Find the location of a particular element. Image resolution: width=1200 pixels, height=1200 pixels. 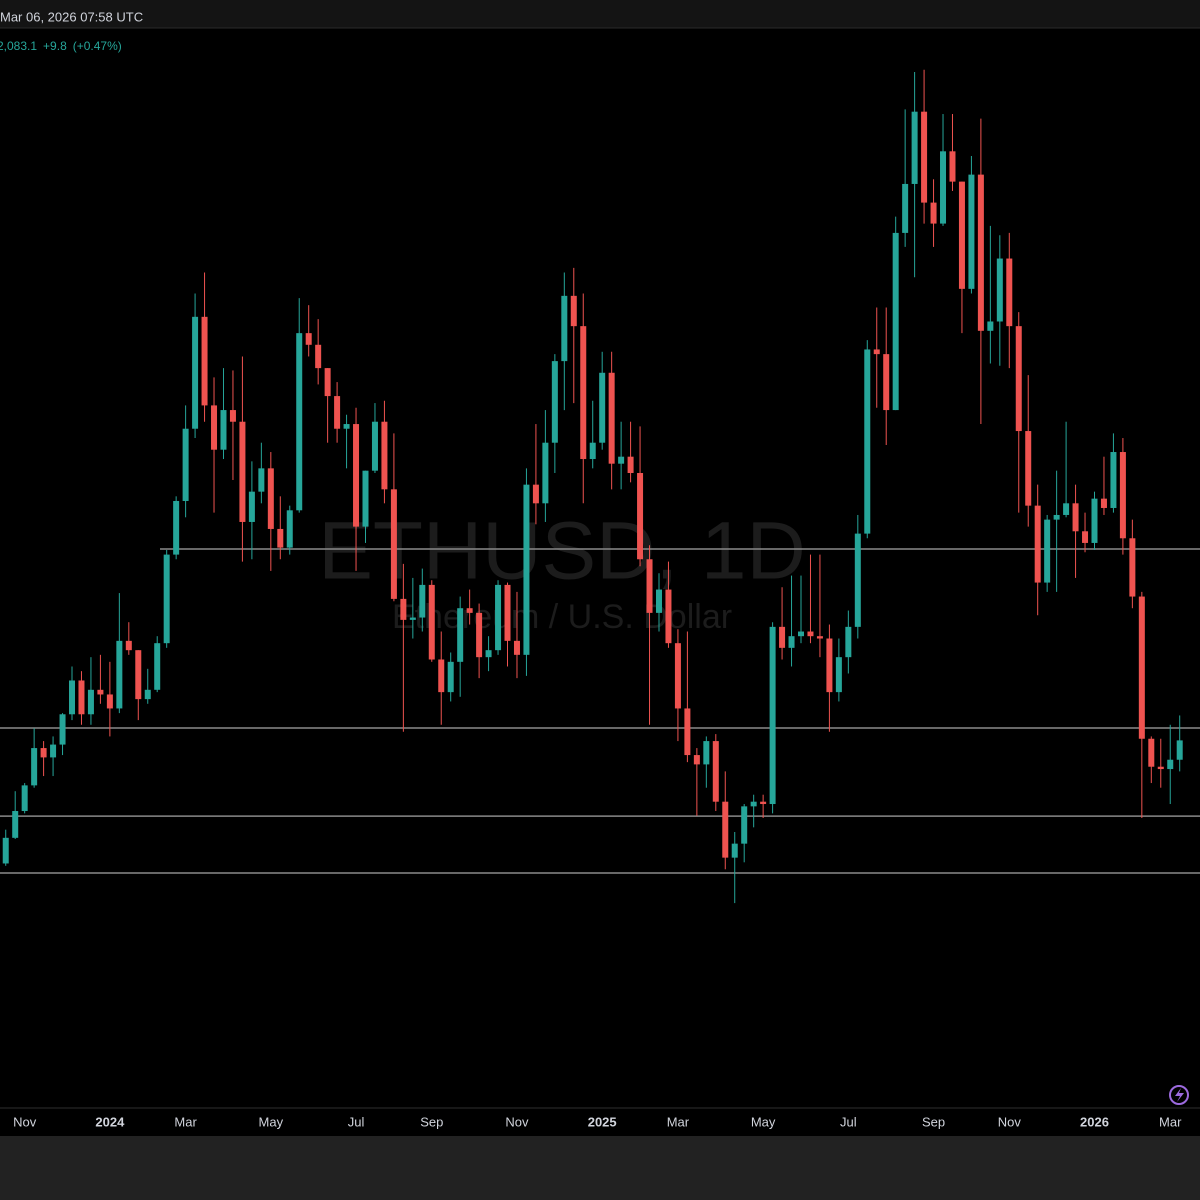

last-price: 2,083.1 is located at coordinates (18, 46).